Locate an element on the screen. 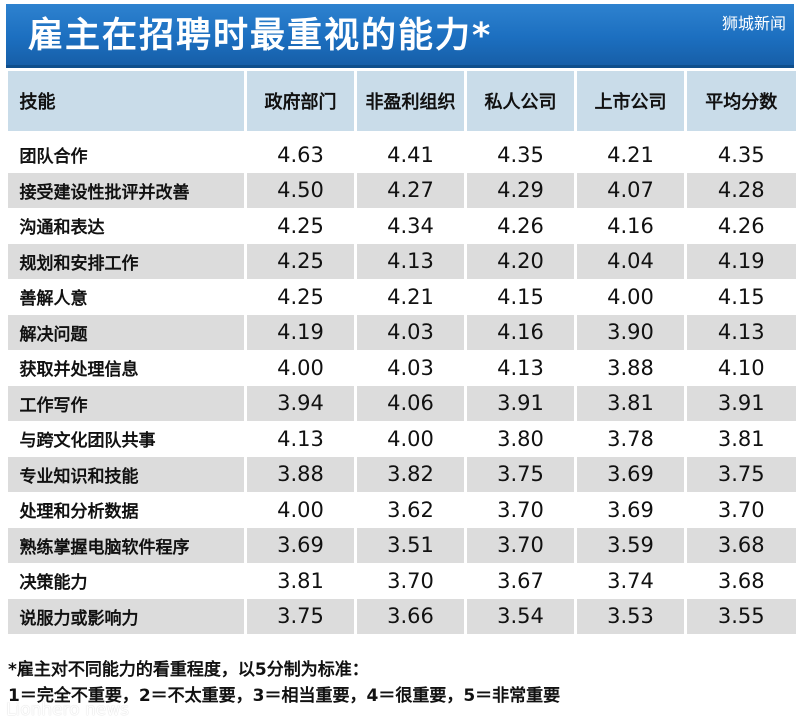 The height and width of the screenshot is (725, 800). score-cell: 4.10 is located at coordinates (740, 368).